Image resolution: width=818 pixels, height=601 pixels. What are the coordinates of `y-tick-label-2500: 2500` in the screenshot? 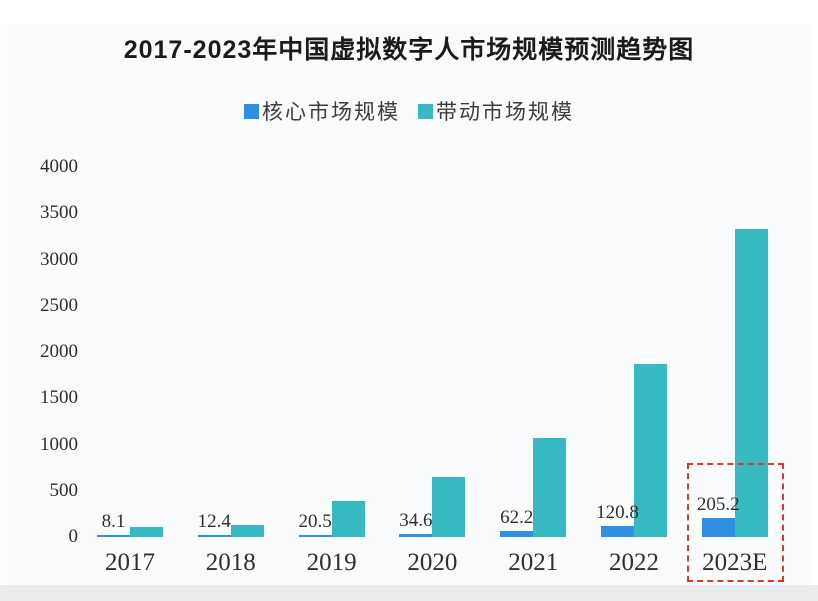 It's located at (59, 305).